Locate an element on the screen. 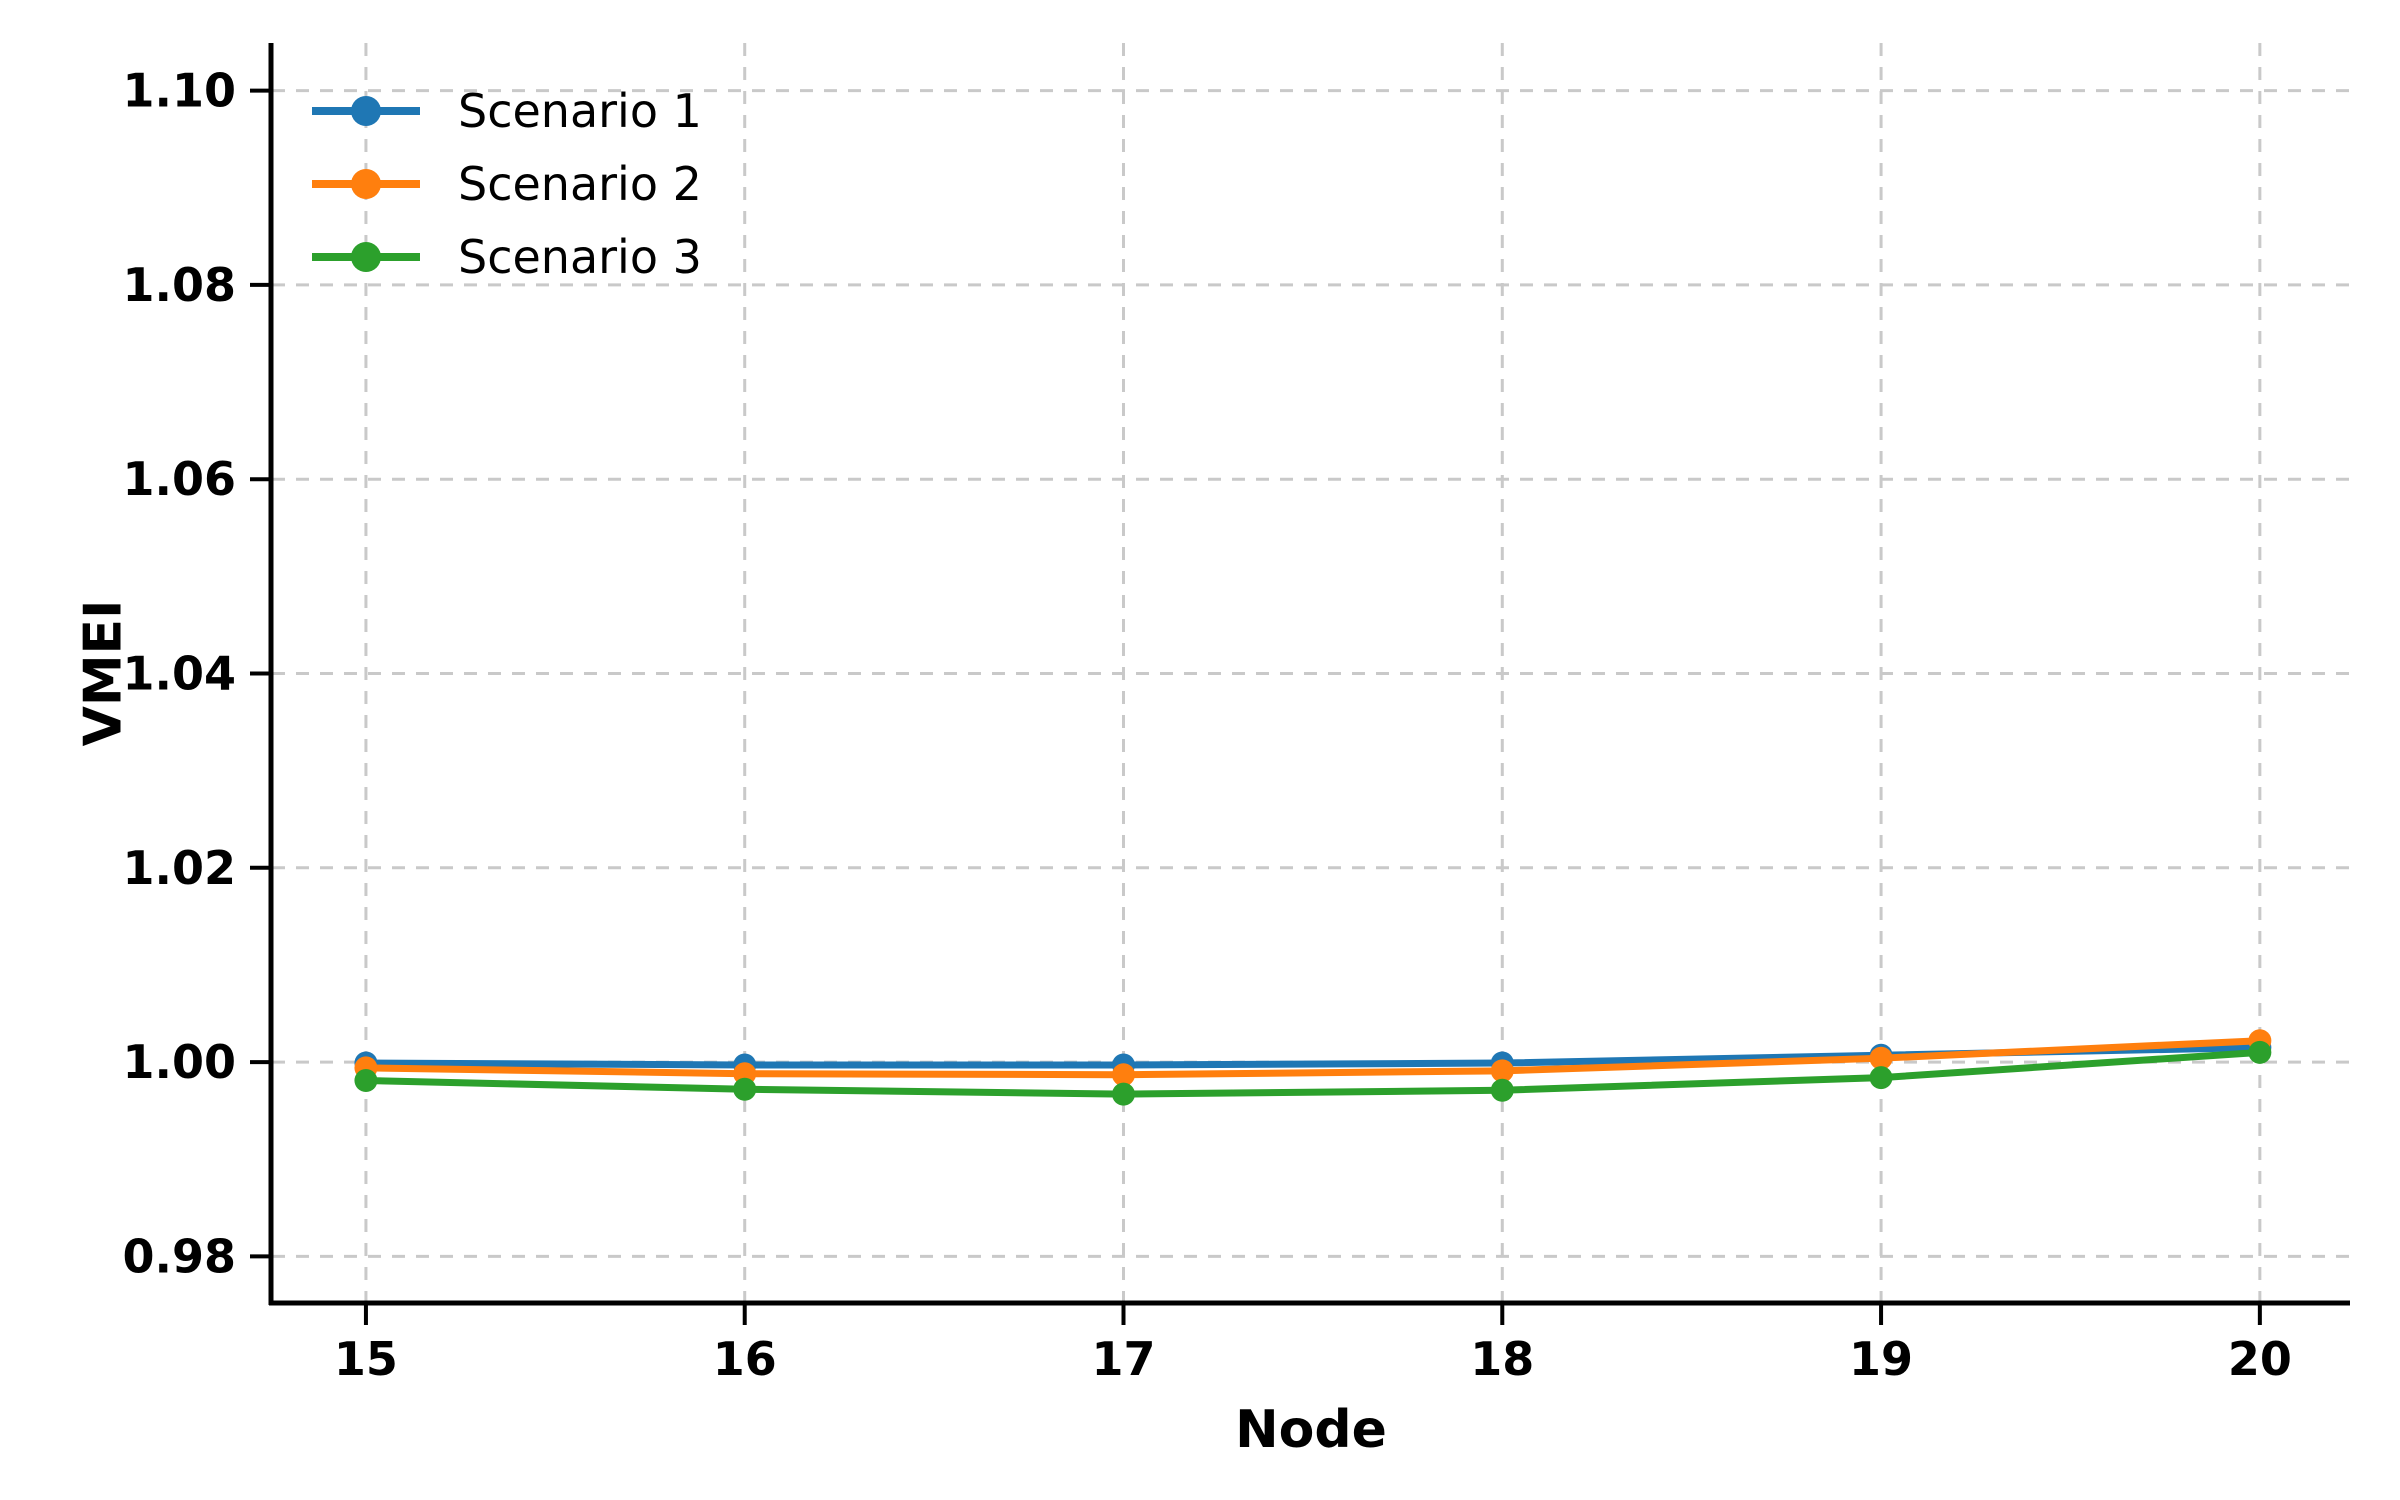 This screenshot has height=1500, width=2400. y-tick-label: 1.06 is located at coordinates (180, 479).